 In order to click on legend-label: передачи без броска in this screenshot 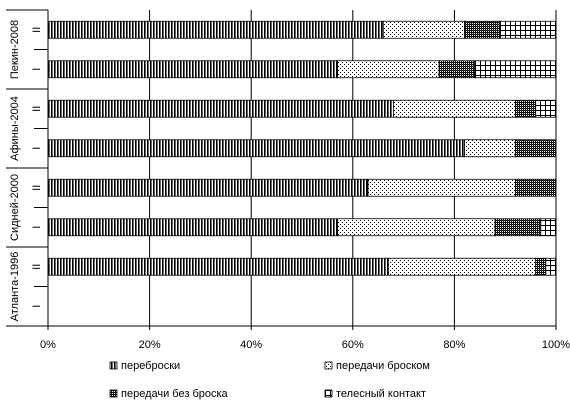, I will do `click(175, 394)`.